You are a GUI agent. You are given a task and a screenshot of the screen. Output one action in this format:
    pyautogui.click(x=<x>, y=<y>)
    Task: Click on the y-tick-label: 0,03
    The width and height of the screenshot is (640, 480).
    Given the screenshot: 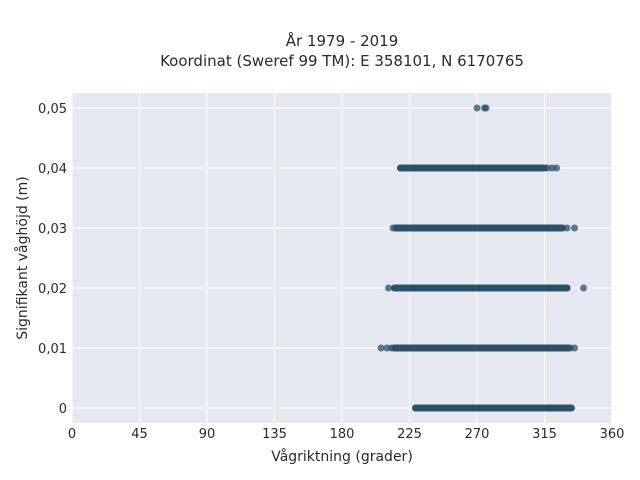 What is the action you would take?
    pyautogui.click(x=52, y=229)
    